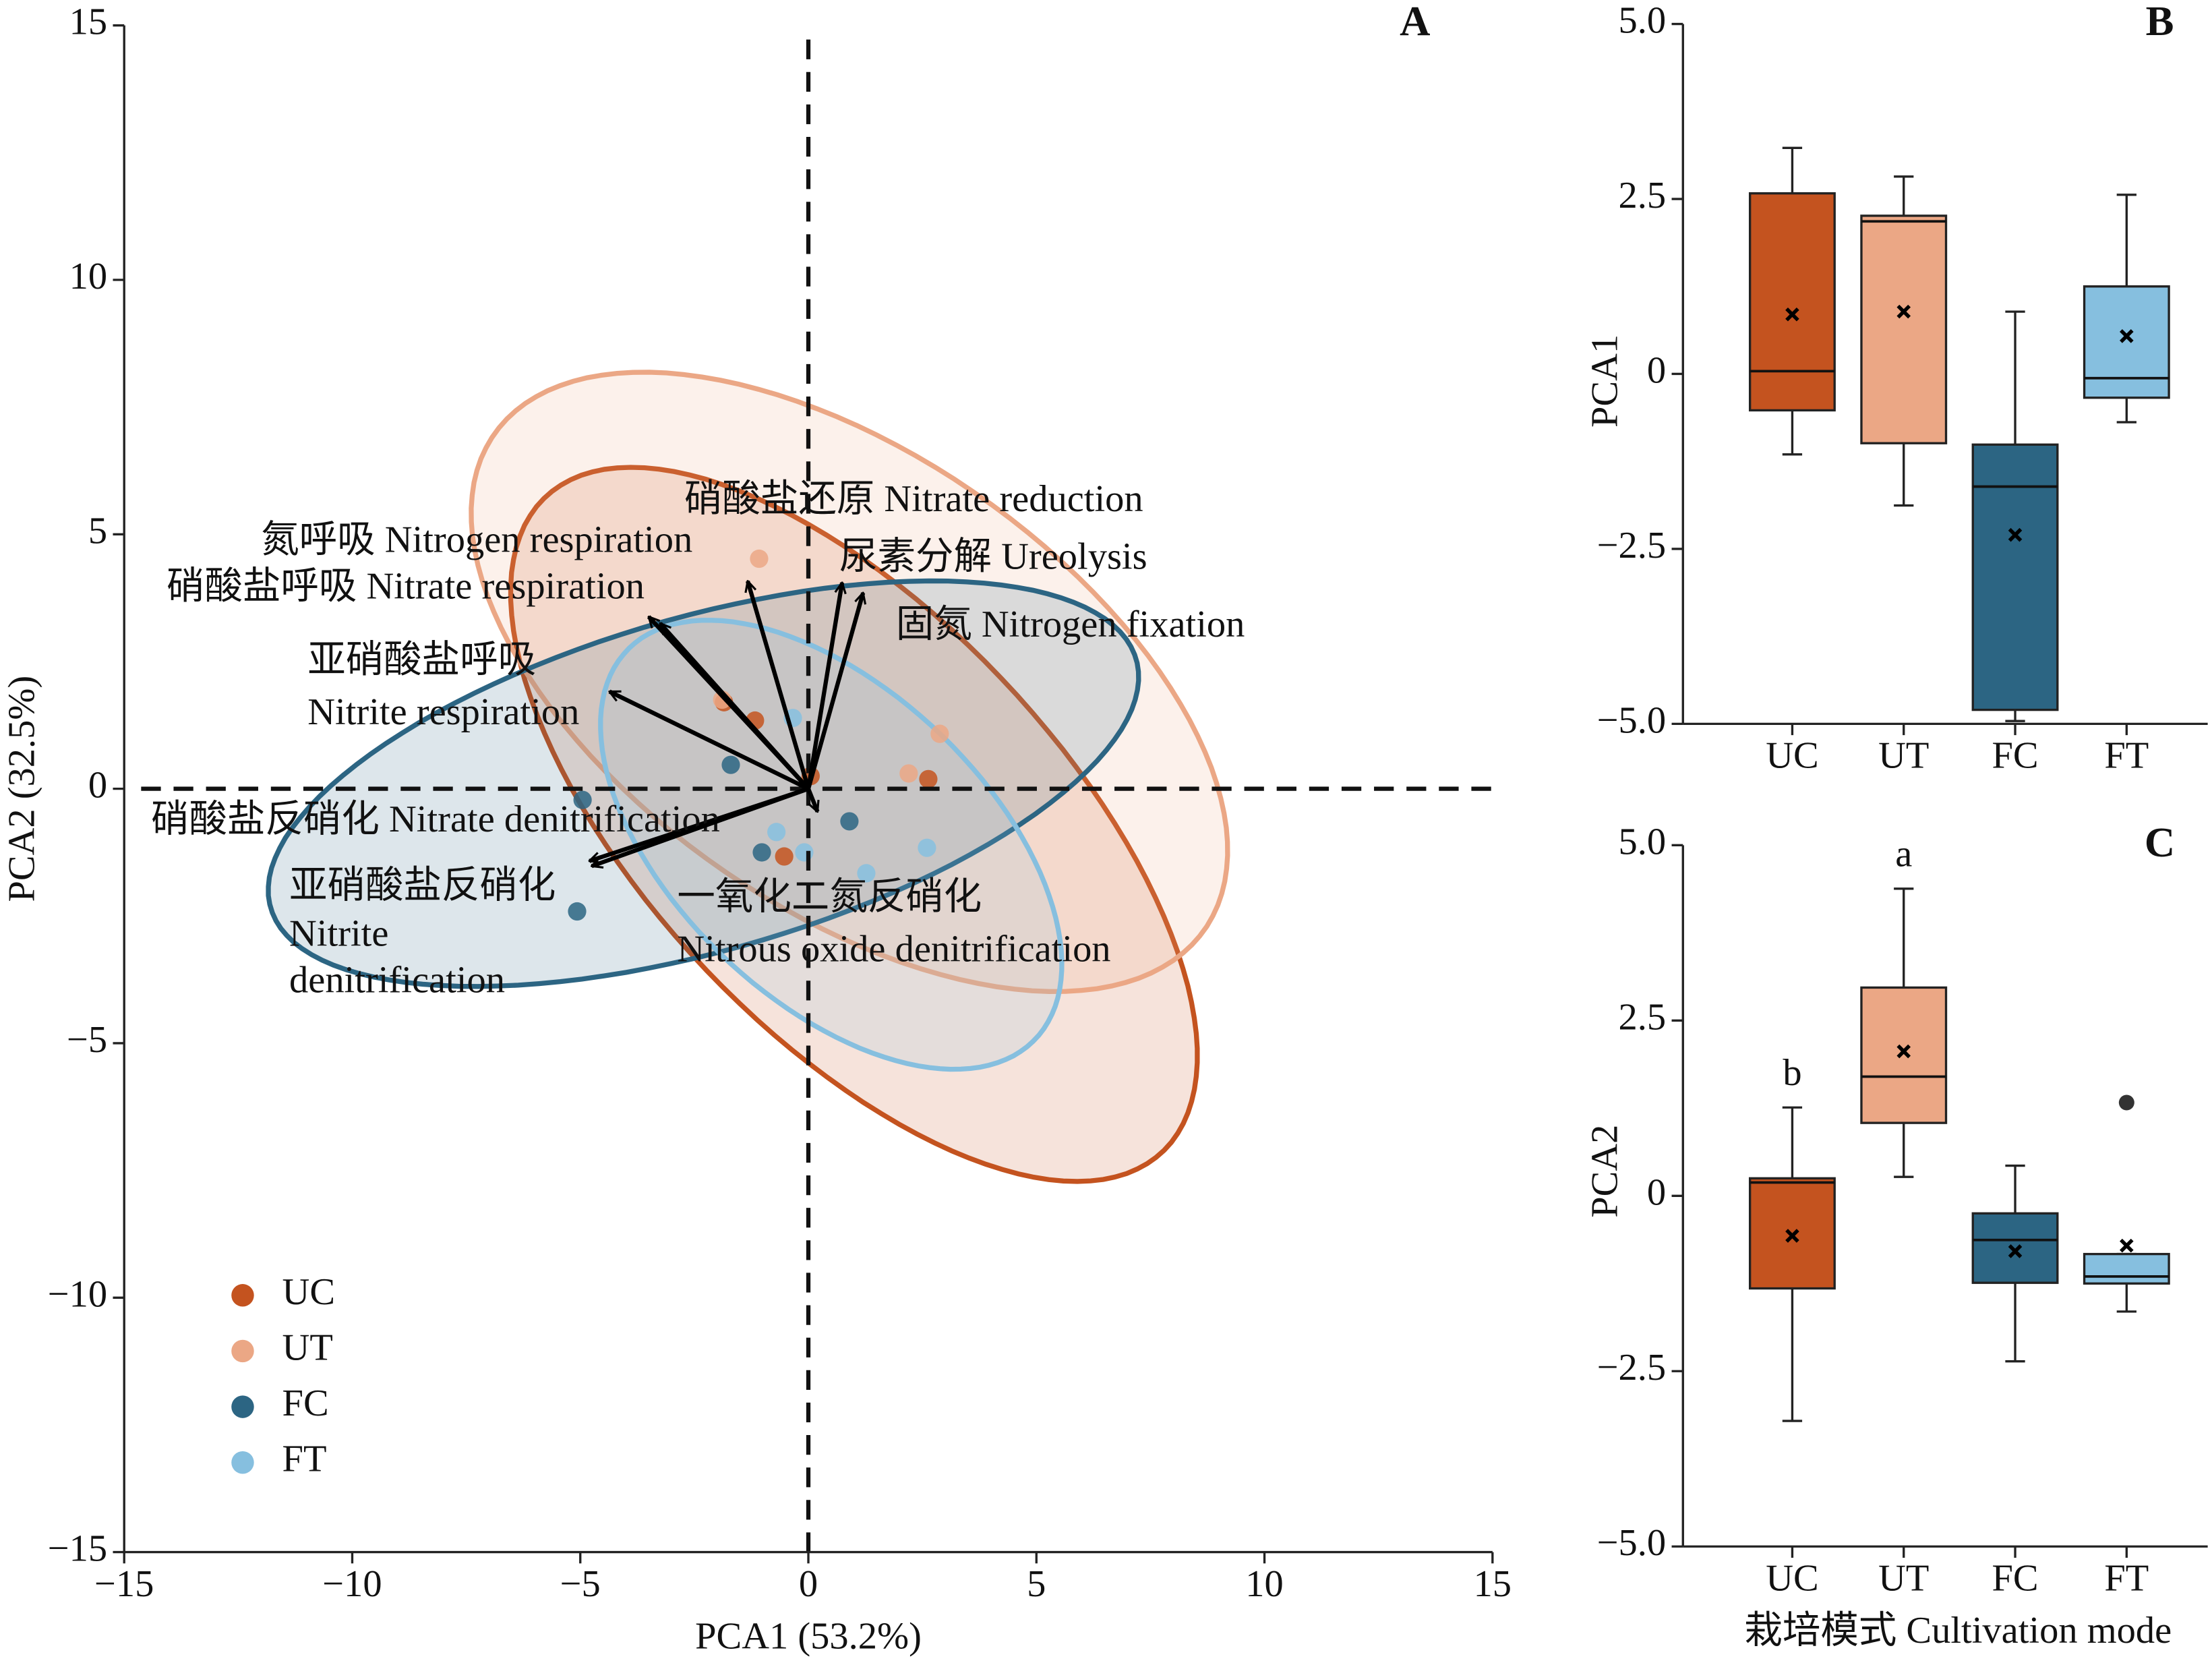  Describe the element at coordinates (421, 659) in the screenshot. I see `arrow-label: 亚硝酸盐呼吸` at that location.